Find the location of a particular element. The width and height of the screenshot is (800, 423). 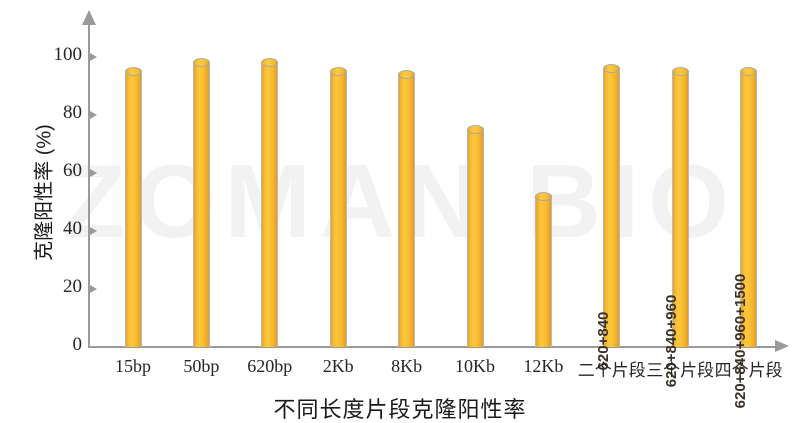

y-axis-tick-label: 40 is located at coordinates (72, 228).